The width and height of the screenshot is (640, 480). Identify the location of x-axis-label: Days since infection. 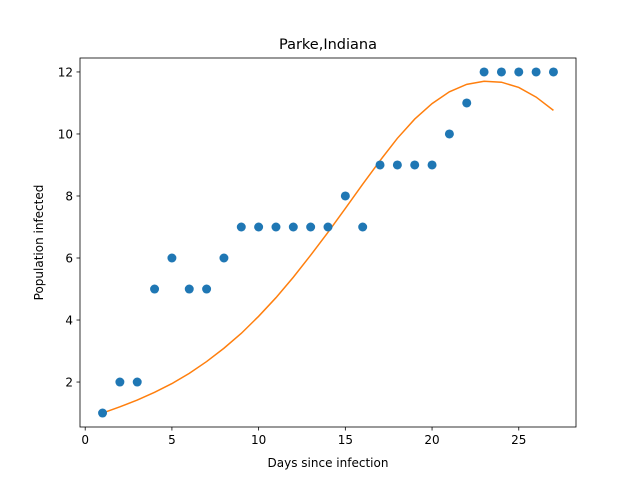
(328, 463).